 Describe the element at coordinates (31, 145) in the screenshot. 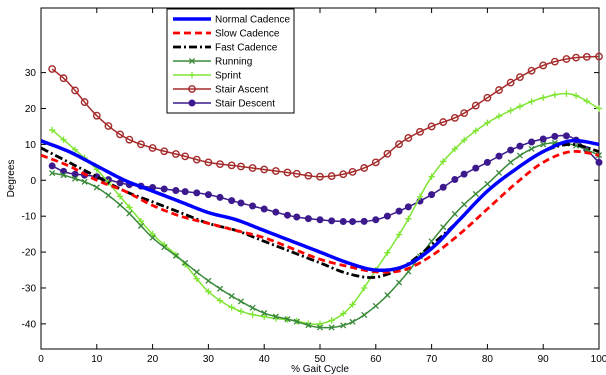

I see `y-tick-label: 10` at that location.